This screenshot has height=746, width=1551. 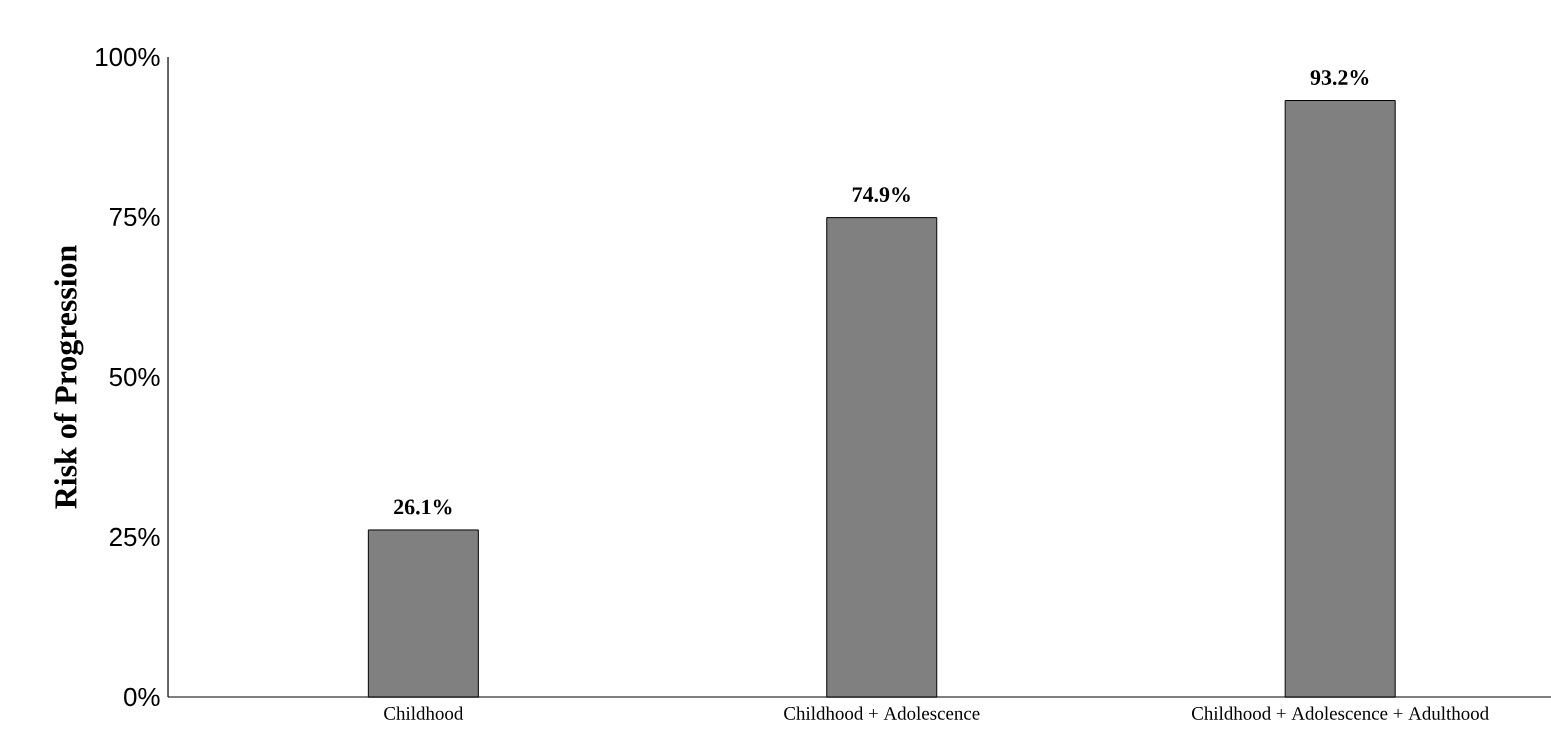 What do you see at coordinates (1340, 713) in the screenshot?
I see `x-tick-label: Childhood + Adolescence + Adulthood` at bounding box center [1340, 713].